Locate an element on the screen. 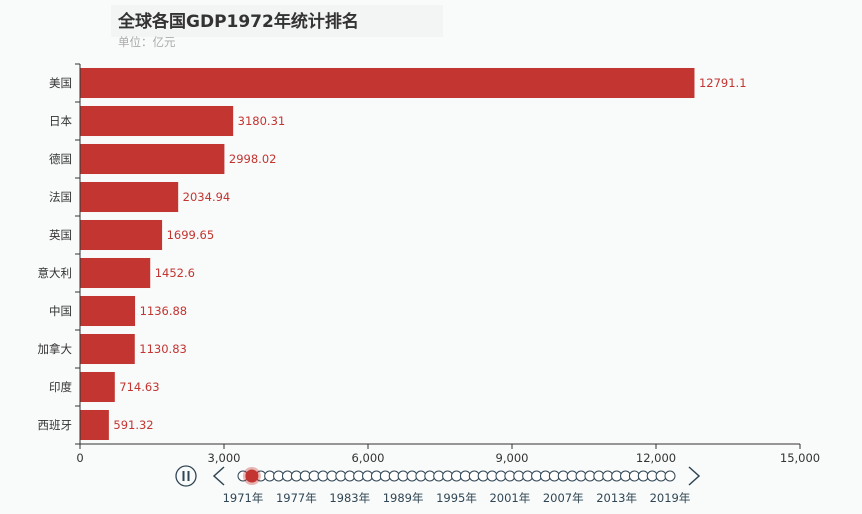  chevron-left-icon is located at coordinates (218, 476).